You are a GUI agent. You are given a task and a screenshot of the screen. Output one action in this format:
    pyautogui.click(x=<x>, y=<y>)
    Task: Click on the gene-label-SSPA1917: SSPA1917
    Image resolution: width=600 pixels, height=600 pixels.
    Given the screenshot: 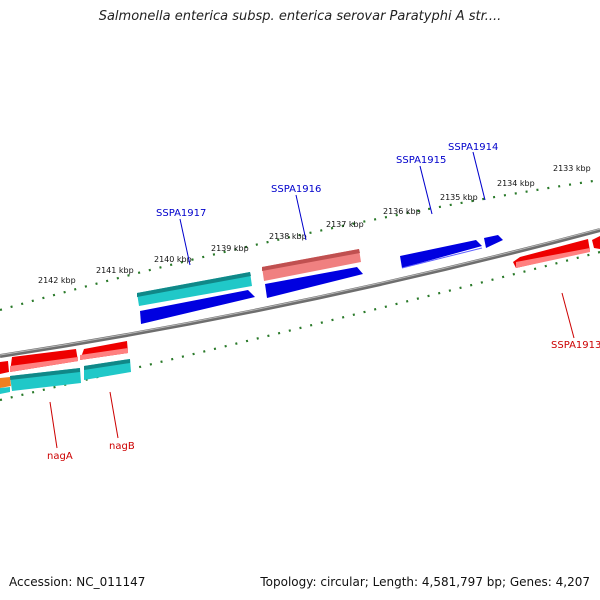 What is the action you would take?
    pyautogui.click(x=181, y=213)
    